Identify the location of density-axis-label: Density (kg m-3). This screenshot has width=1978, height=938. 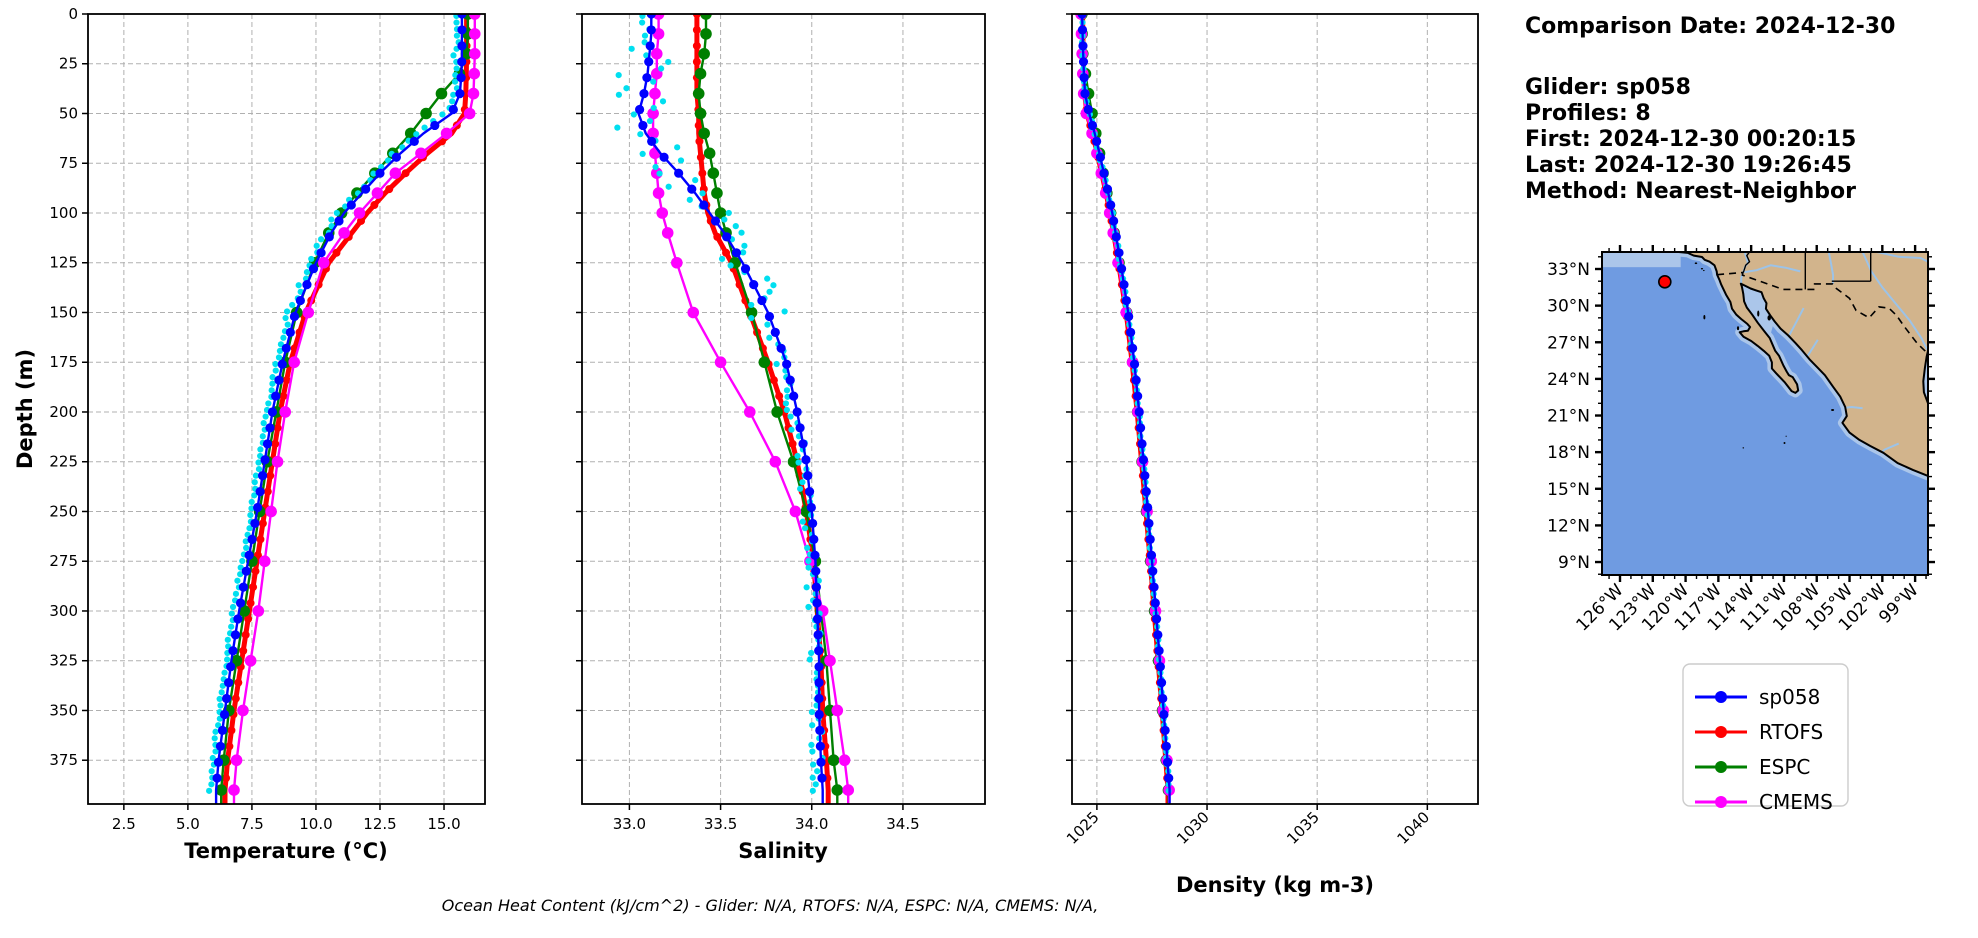
(1275, 885).